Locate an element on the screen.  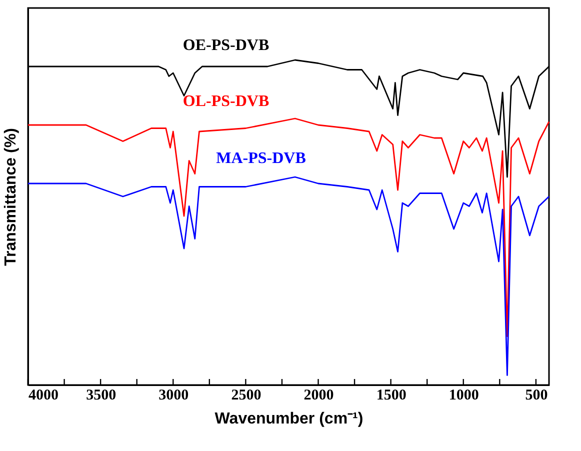
x-tick-label: 3000 is located at coordinates (173, 396).